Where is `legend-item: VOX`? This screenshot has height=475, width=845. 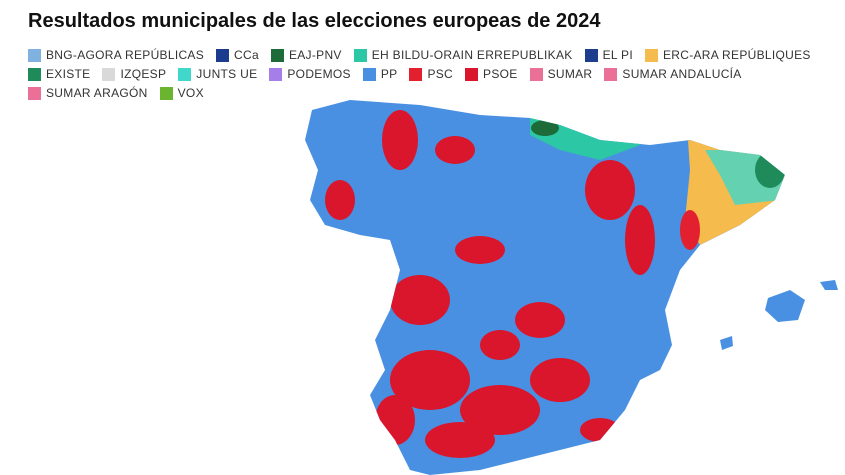 legend-item: VOX is located at coordinates (181, 93).